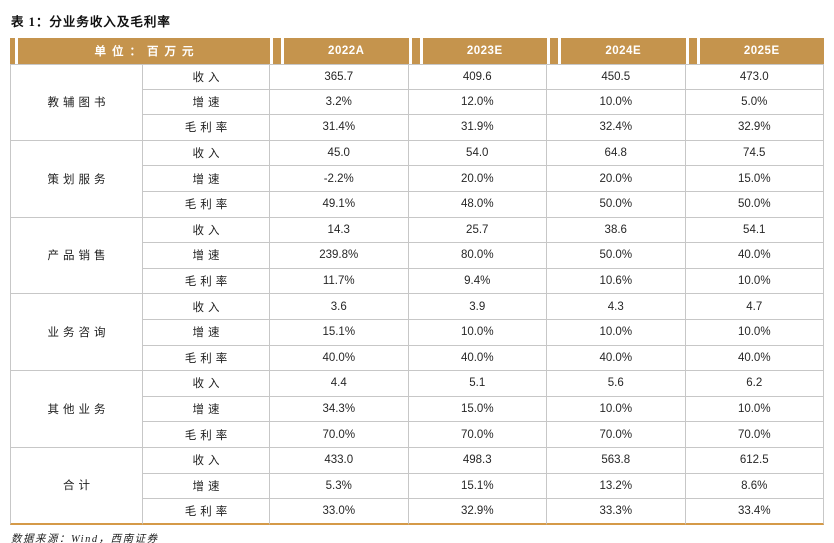 The image size is (834, 543). Describe the element at coordinates (477, 460) in the screenshot. I see `value-cell: 498.3` at that location.